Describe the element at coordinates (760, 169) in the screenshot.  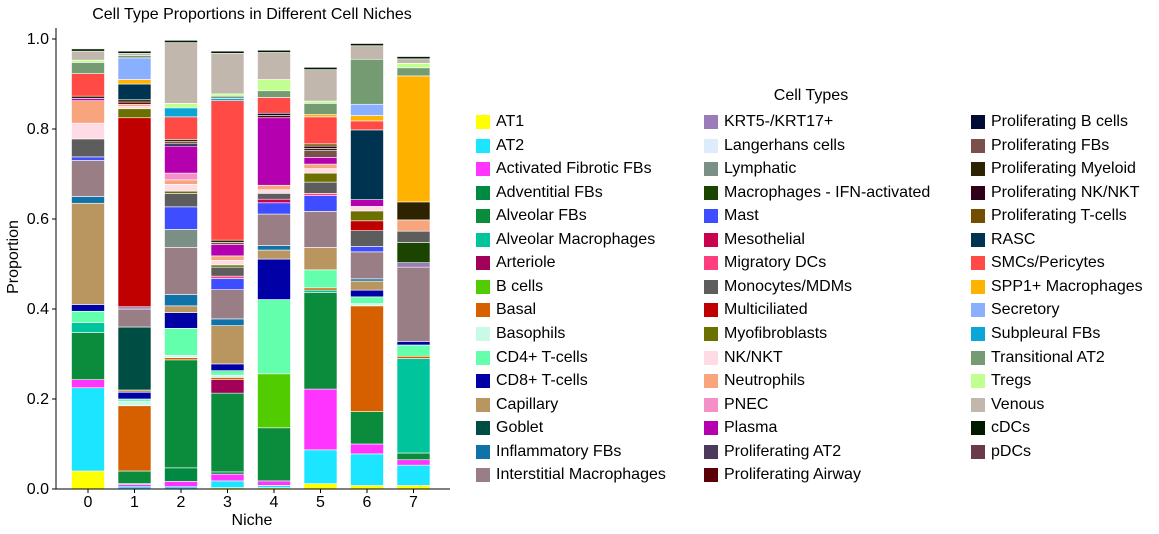
I see `legend-label: Lymphatic` at that location.